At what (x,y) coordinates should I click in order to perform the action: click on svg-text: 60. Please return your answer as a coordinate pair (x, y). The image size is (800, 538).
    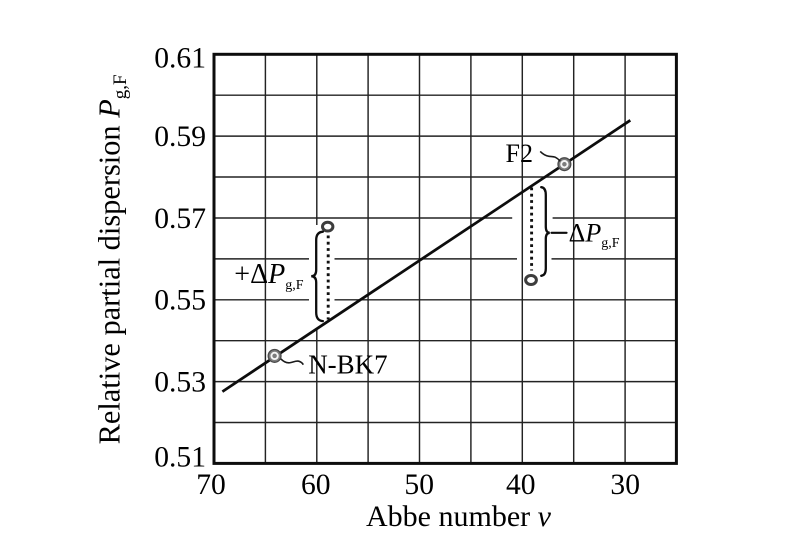
    Looking at the image, I should click on (316, 485).